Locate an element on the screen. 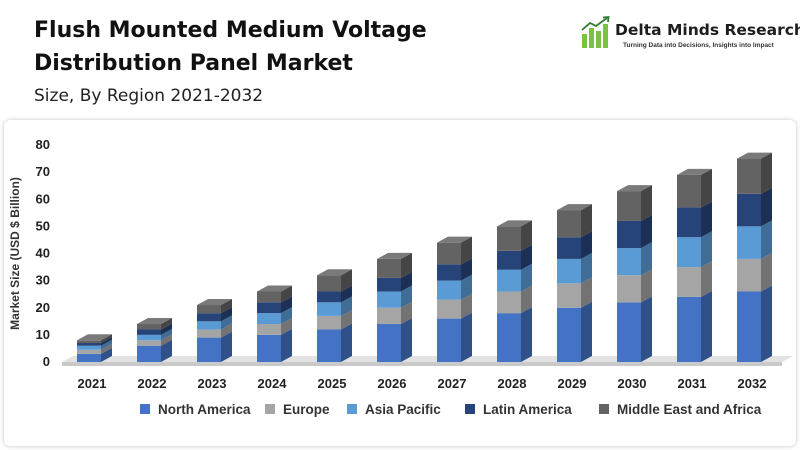 This screenshot has width=800, height=450. bar-stack-2024 is located at coordinates (274, 323).